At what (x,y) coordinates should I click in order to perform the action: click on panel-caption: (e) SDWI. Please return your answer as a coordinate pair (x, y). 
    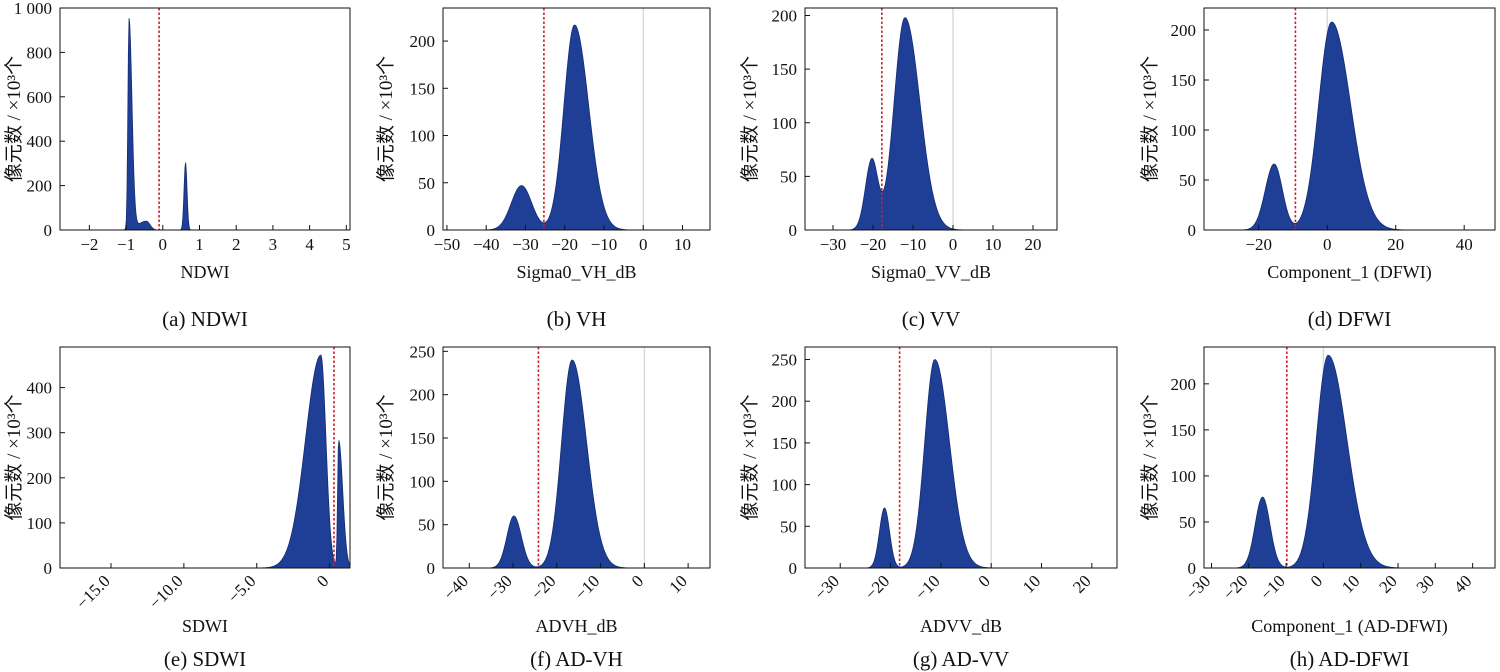
    Looking at the image, I should click on (205, 659).